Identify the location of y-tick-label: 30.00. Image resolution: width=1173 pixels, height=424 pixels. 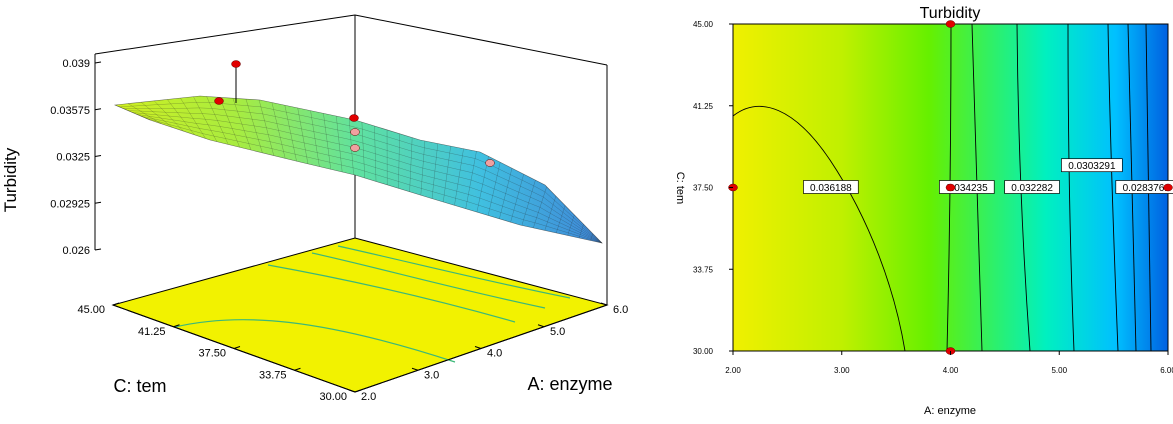
(333, 397).